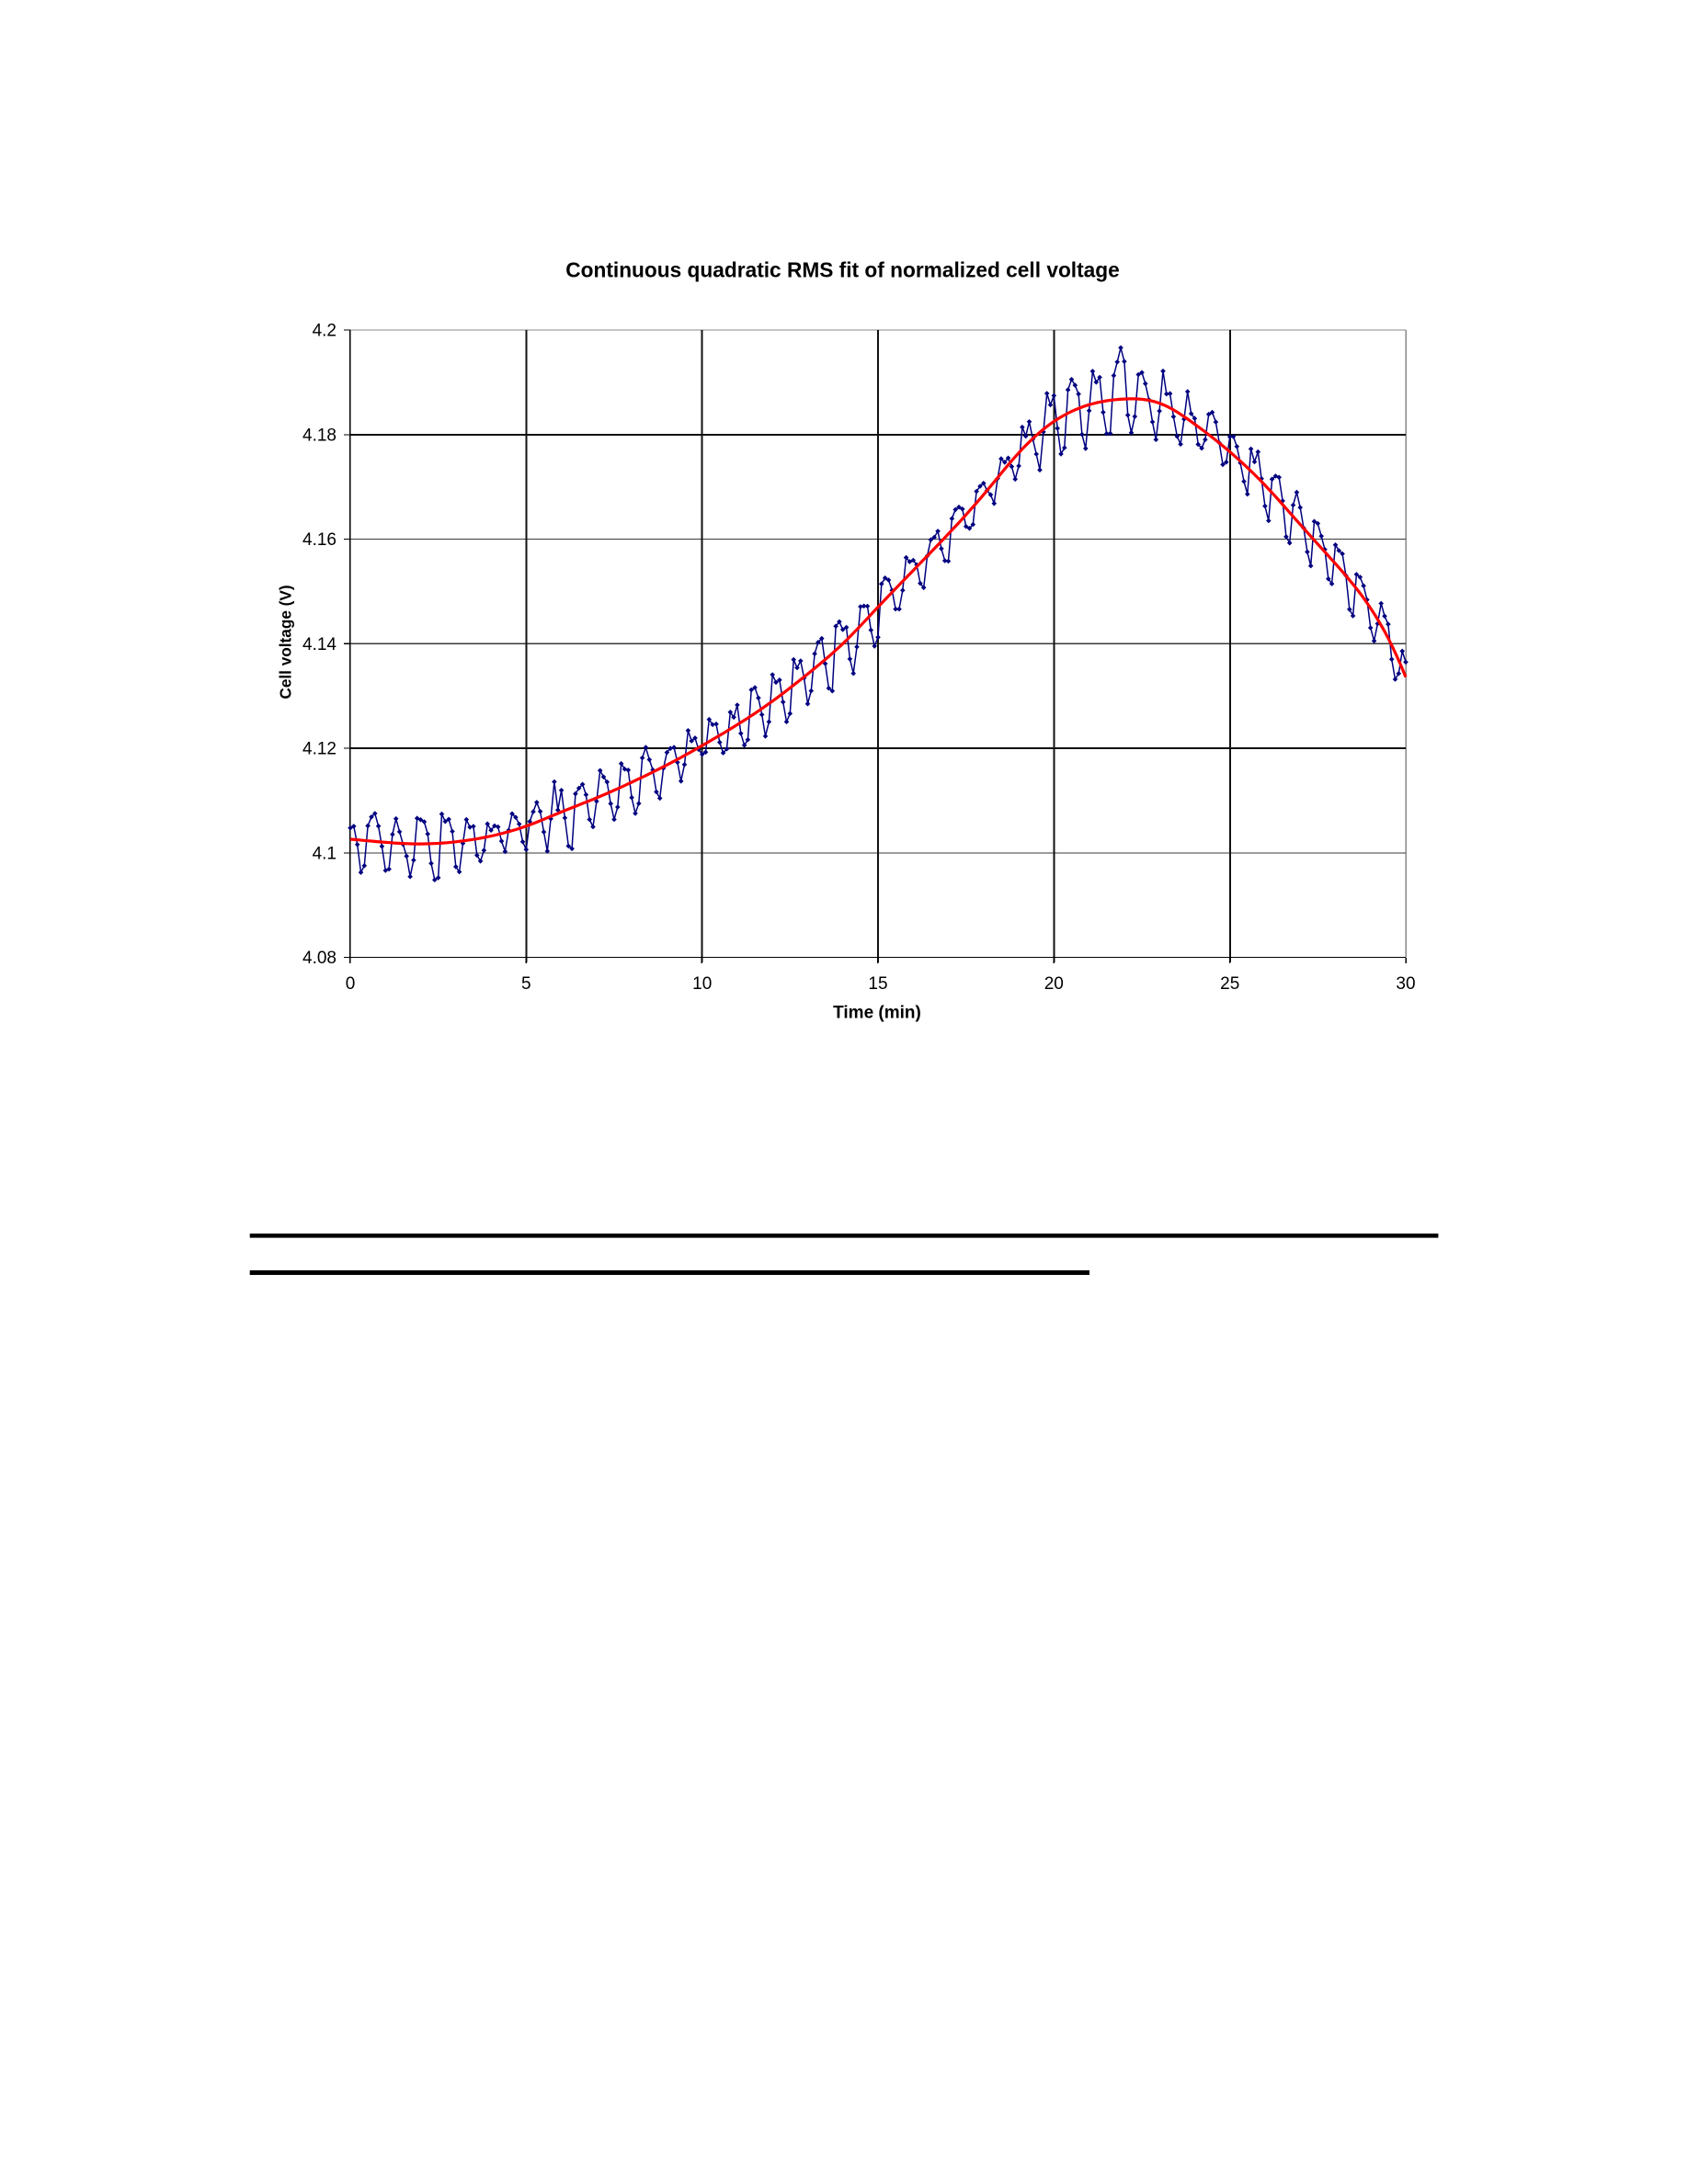  I want to click on svg-text: 30, so click(1405, 984).